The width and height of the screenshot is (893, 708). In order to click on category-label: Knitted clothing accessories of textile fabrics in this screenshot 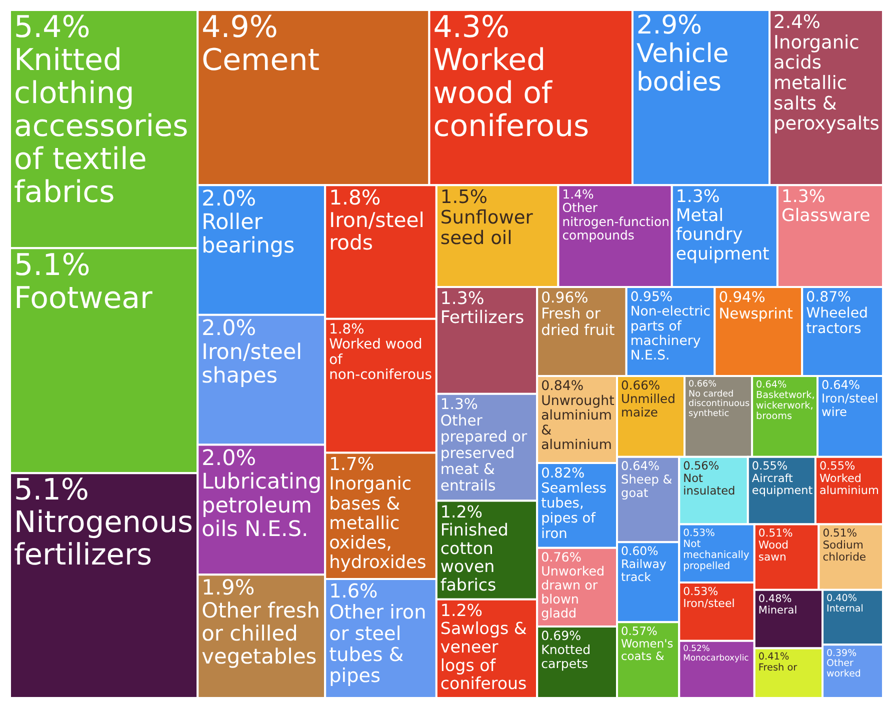, I will do `click(101, 126)`.